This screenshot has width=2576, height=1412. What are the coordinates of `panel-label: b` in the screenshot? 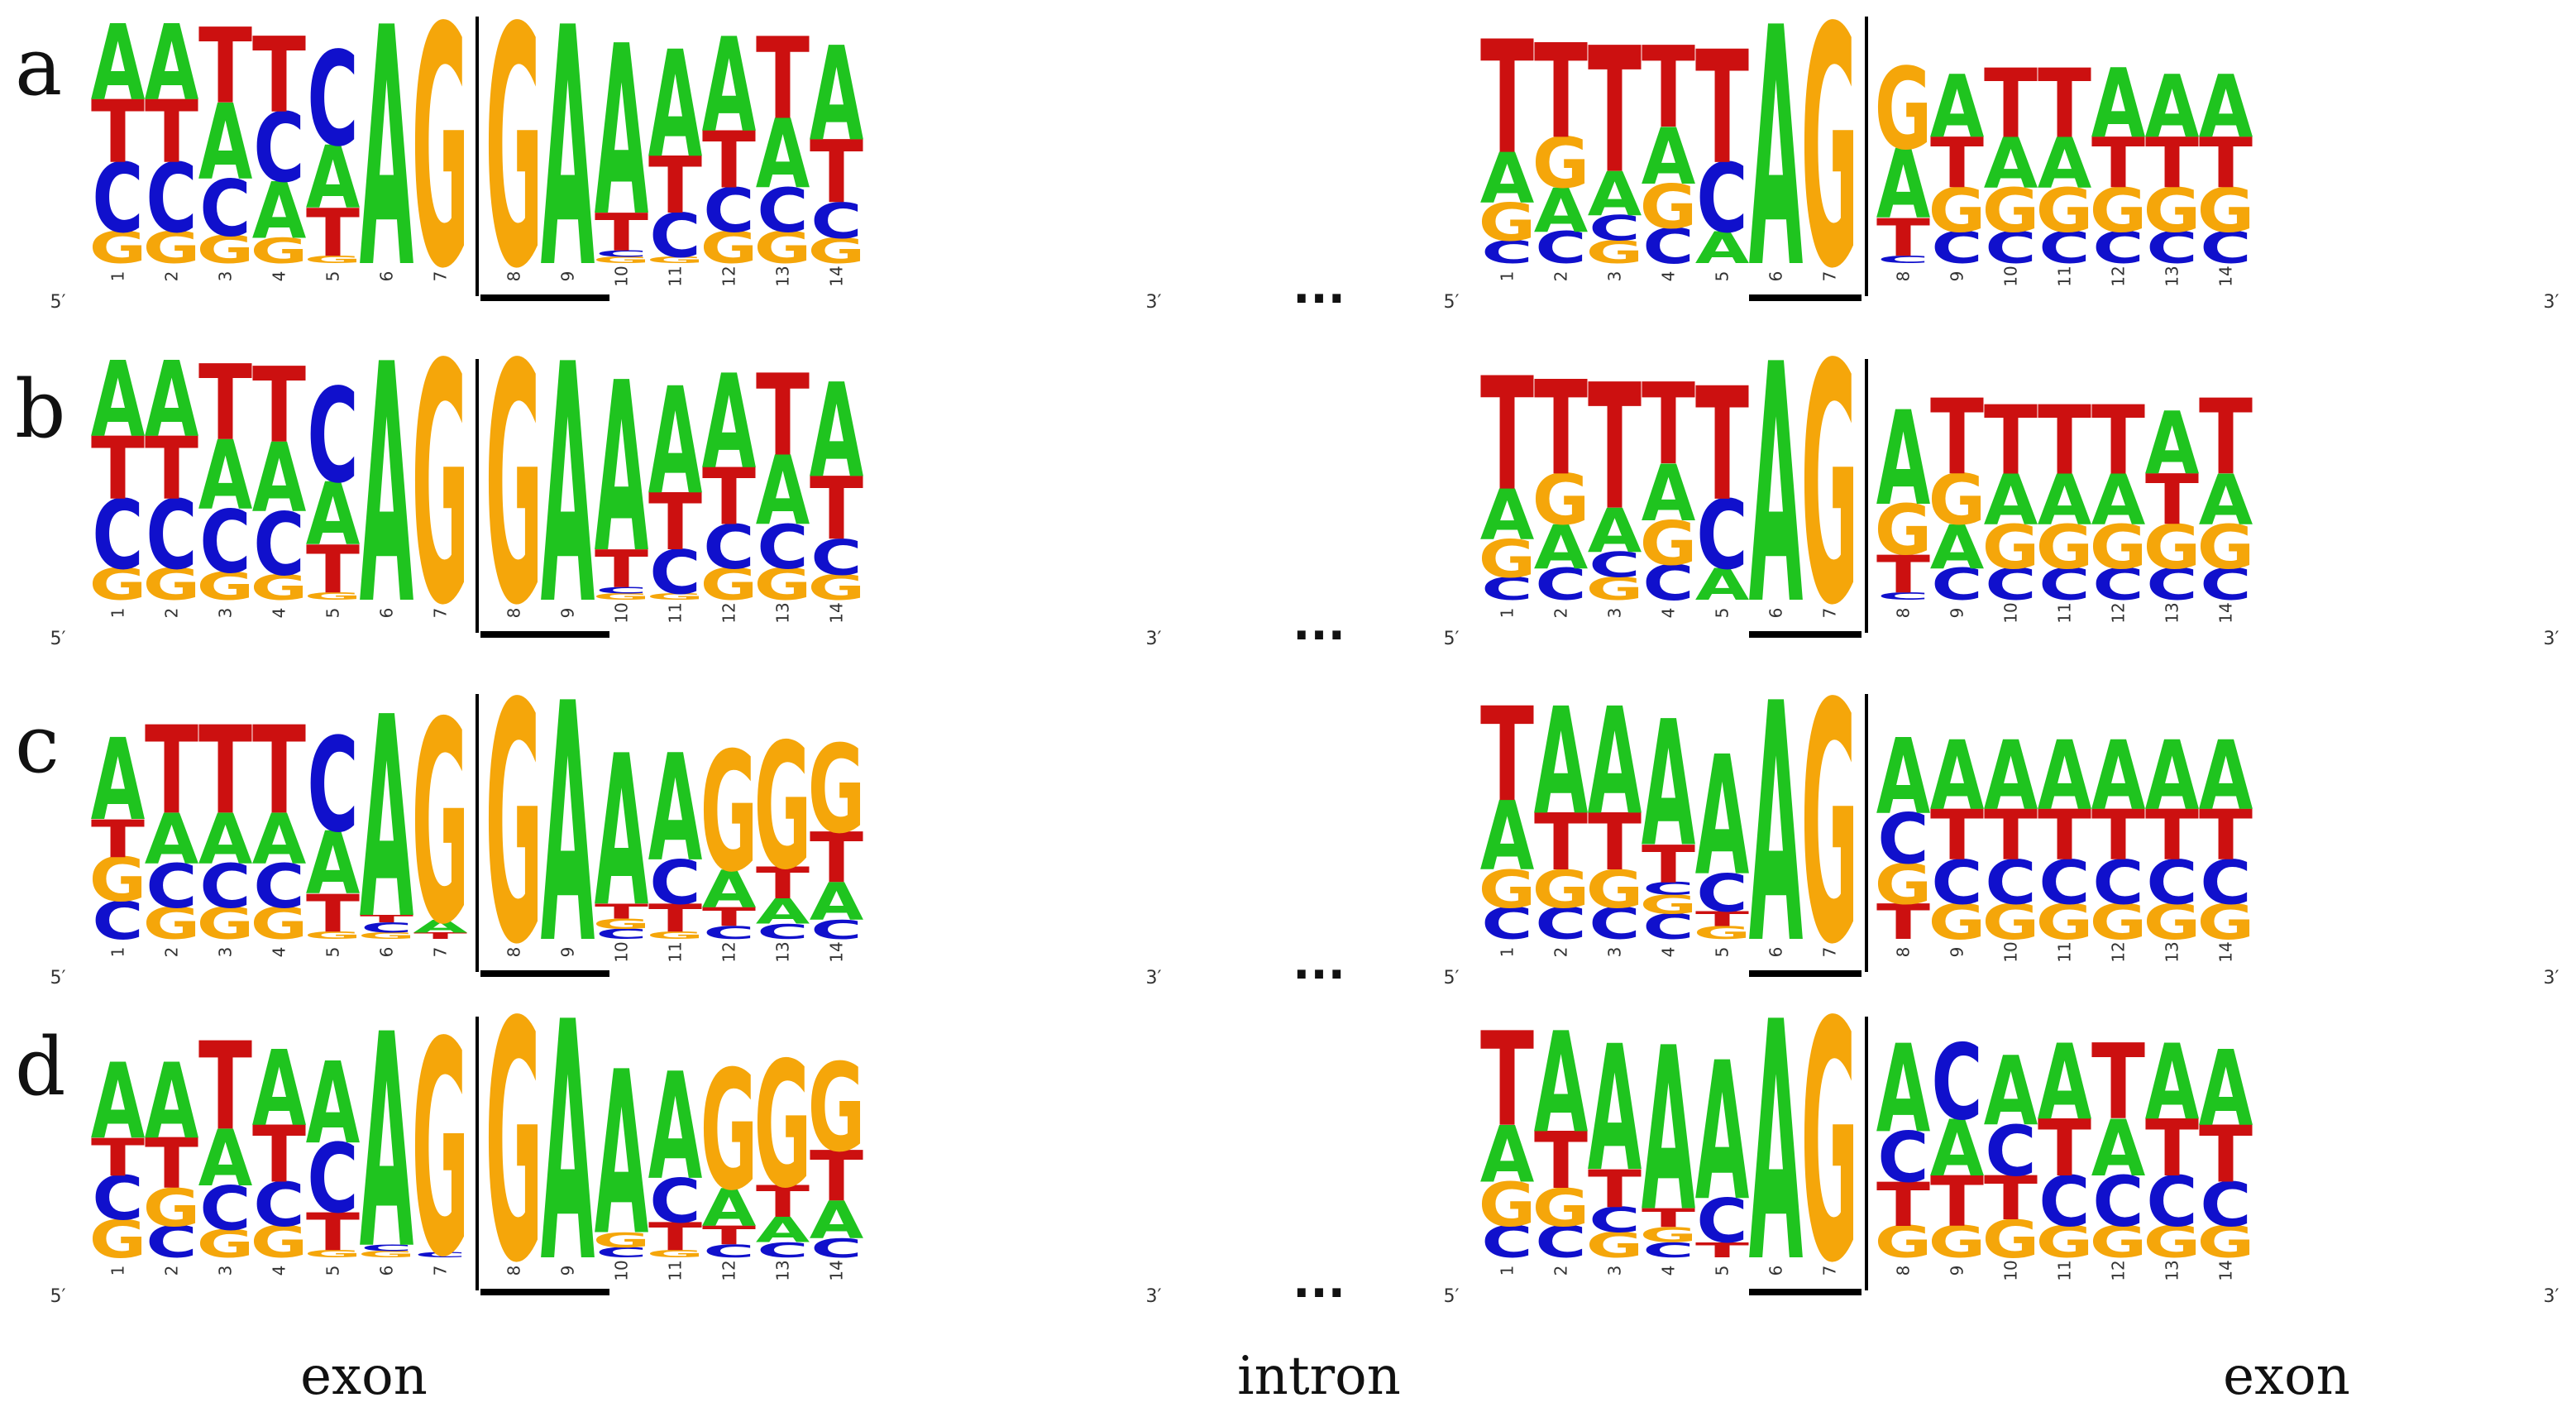 It's located at (40, 410).